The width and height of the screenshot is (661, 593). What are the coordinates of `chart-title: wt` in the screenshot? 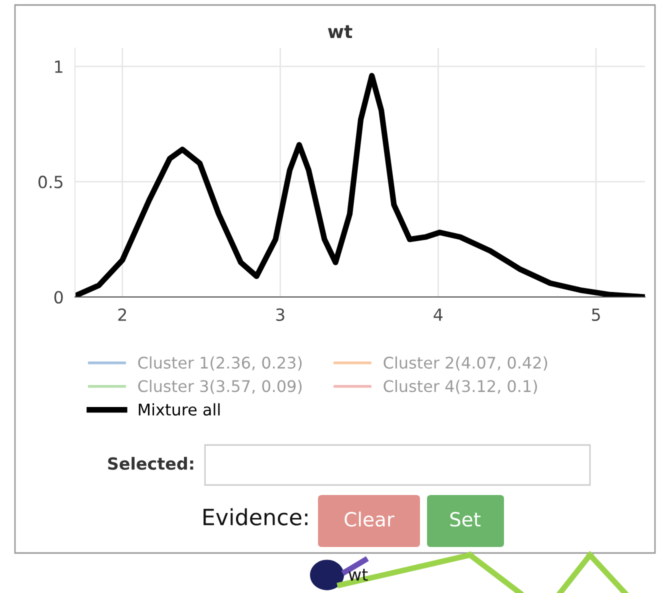 It's located at (340, 31).